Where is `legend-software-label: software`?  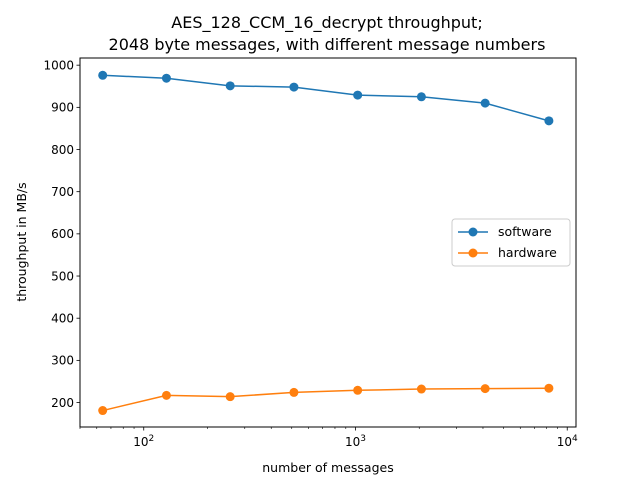
legend-software-label: software is located at coordinates (525, 231).